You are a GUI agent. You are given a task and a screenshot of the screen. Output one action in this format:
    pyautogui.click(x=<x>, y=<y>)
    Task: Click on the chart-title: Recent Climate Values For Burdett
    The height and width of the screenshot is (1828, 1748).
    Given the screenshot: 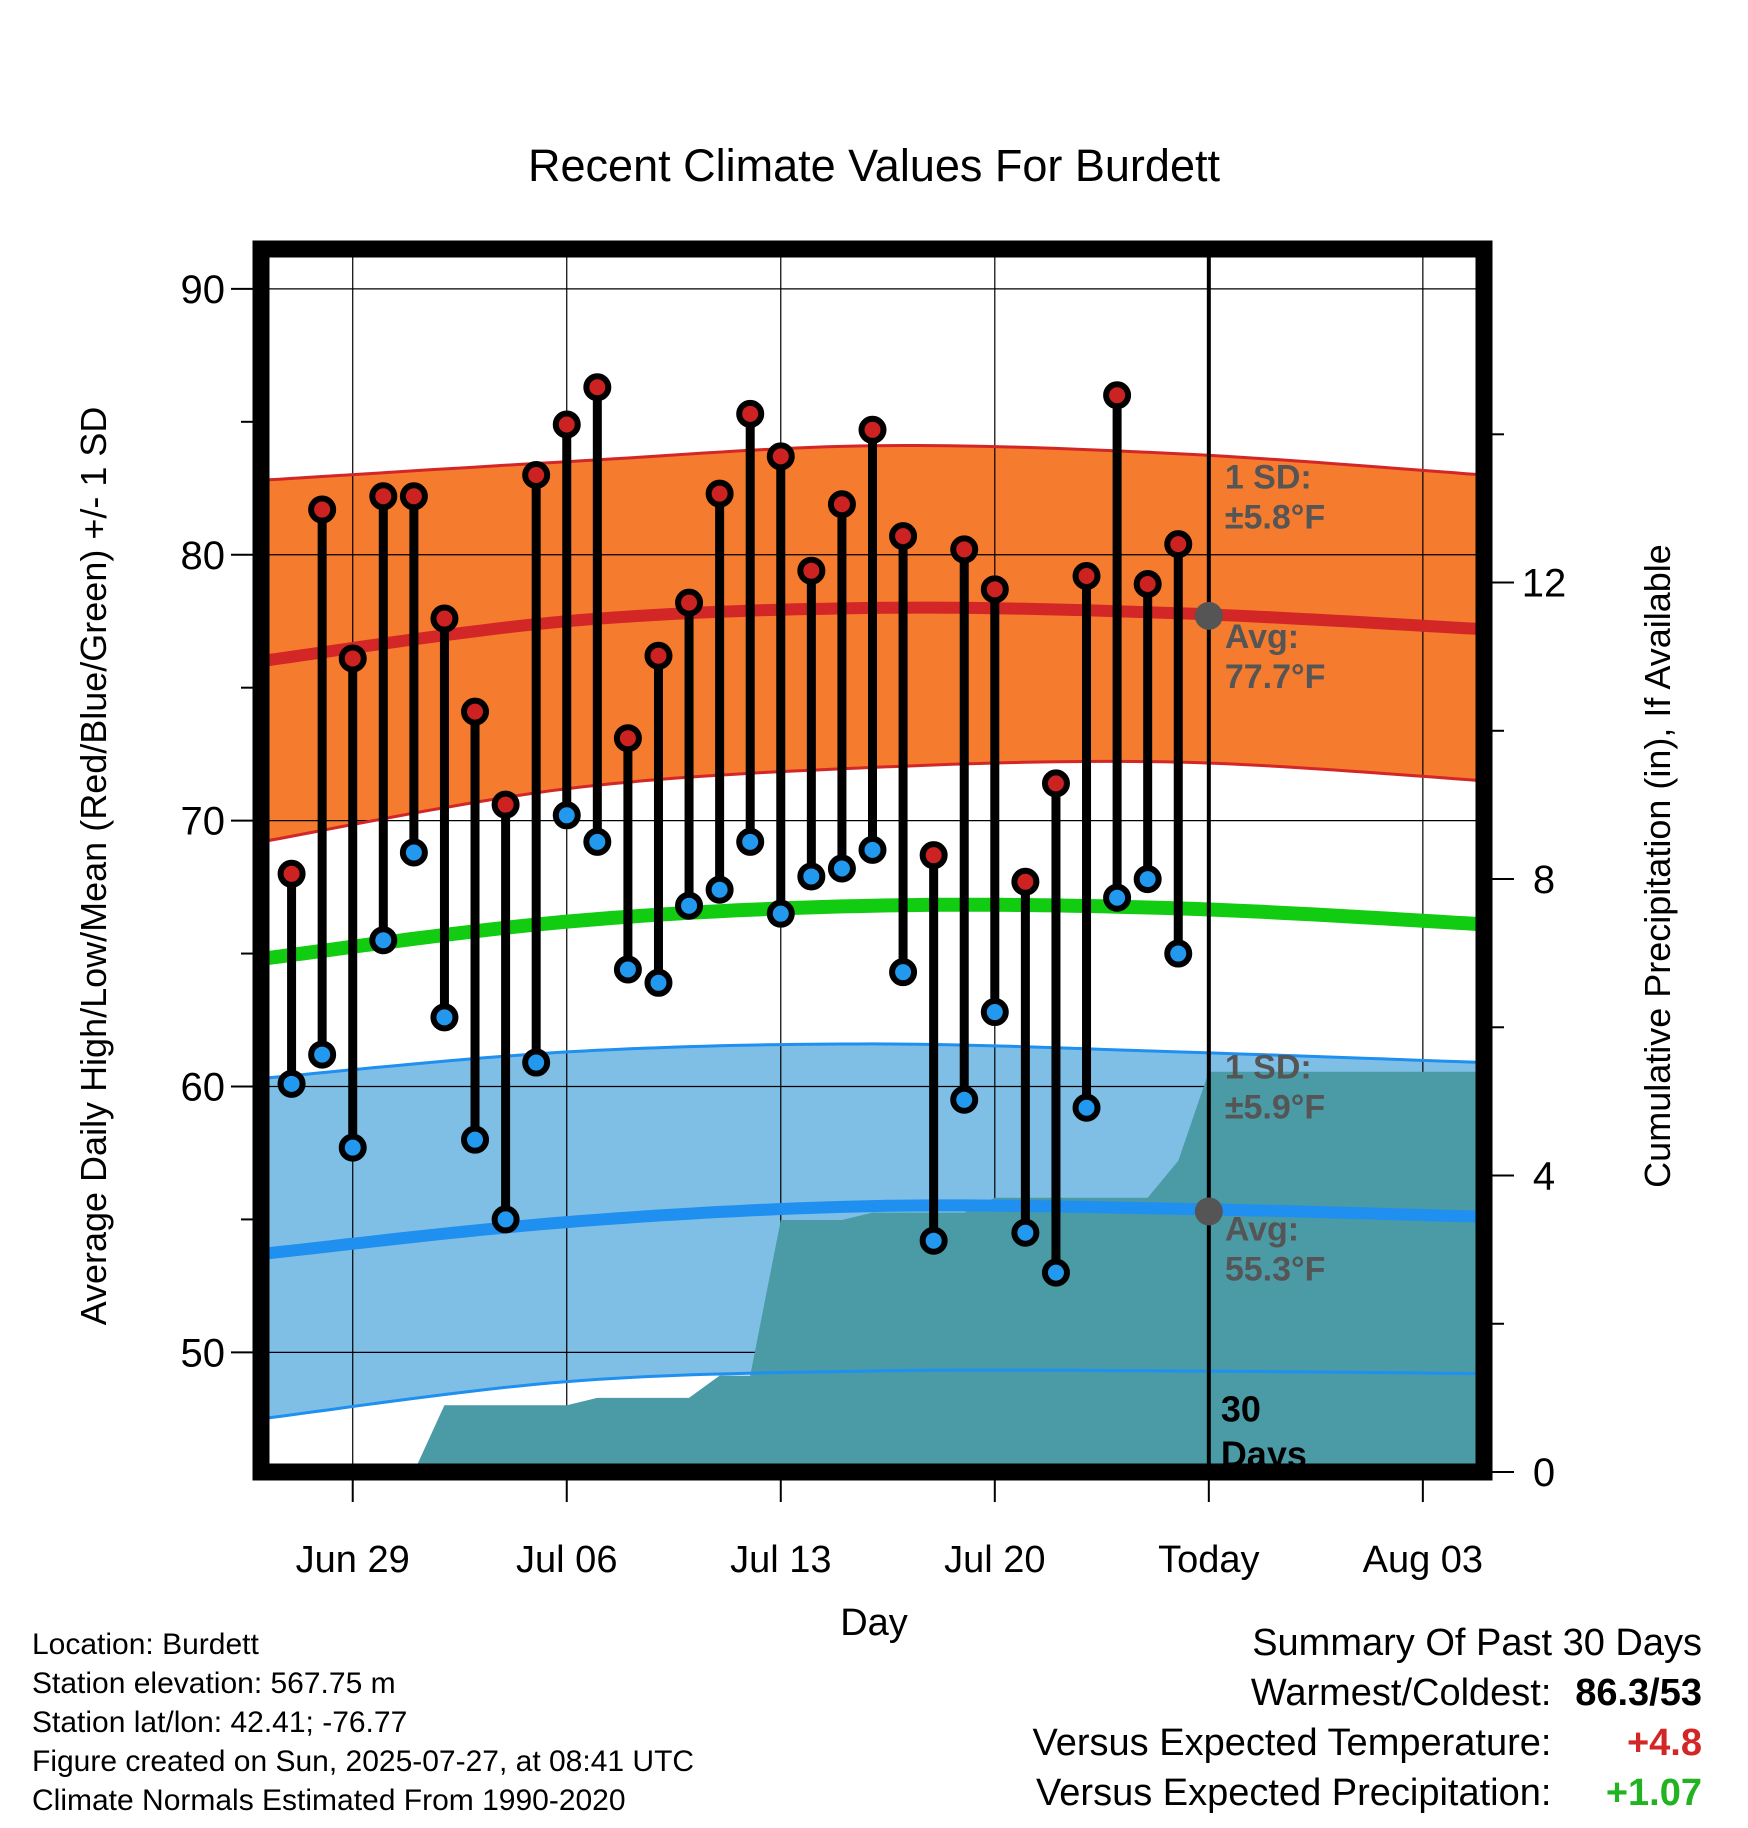 What is the action you would take?
    pyautogui.click(x=874, y=165)
    